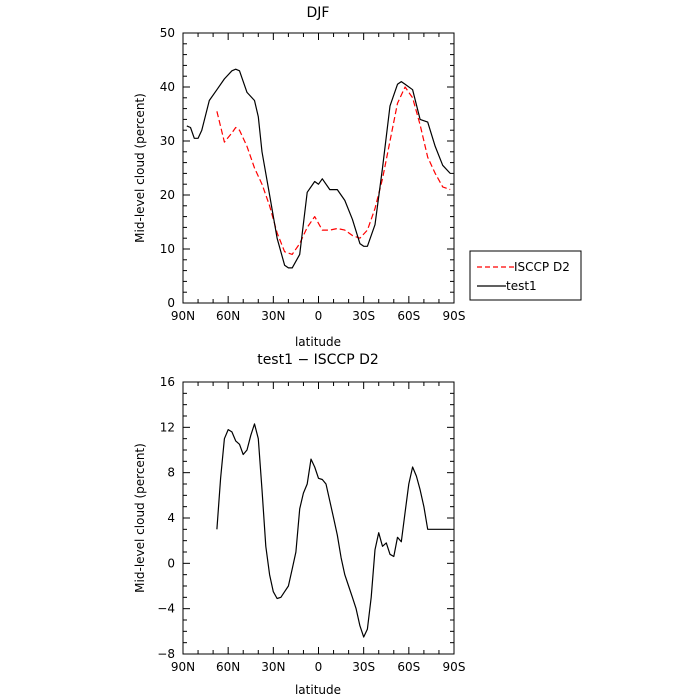 The width and height of the screenshot is (700, 700). Describe the element at coordinates (166, 609) in the screenshot. I see `bottom-y-tick-label: −4` at that location.